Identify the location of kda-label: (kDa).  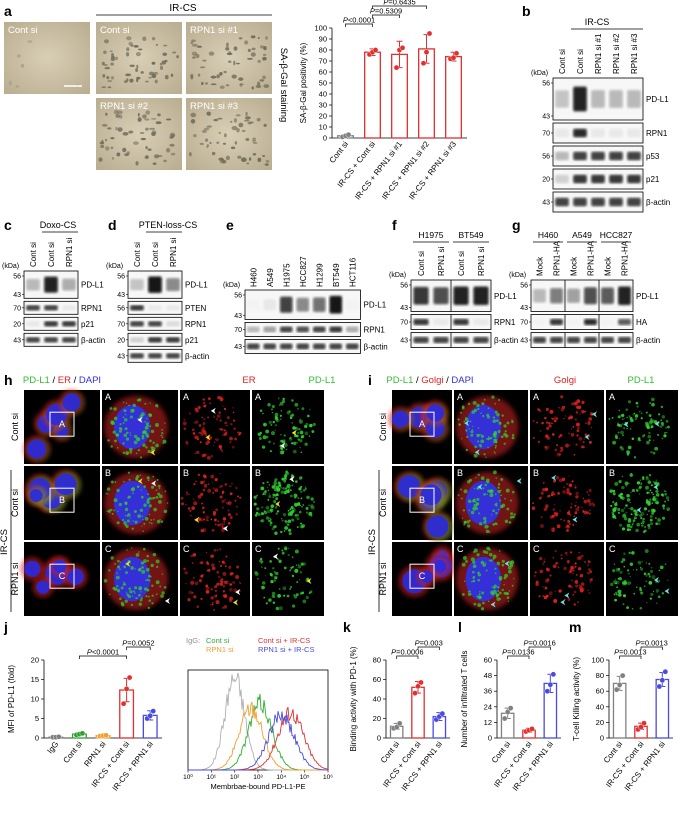
(397, 275).